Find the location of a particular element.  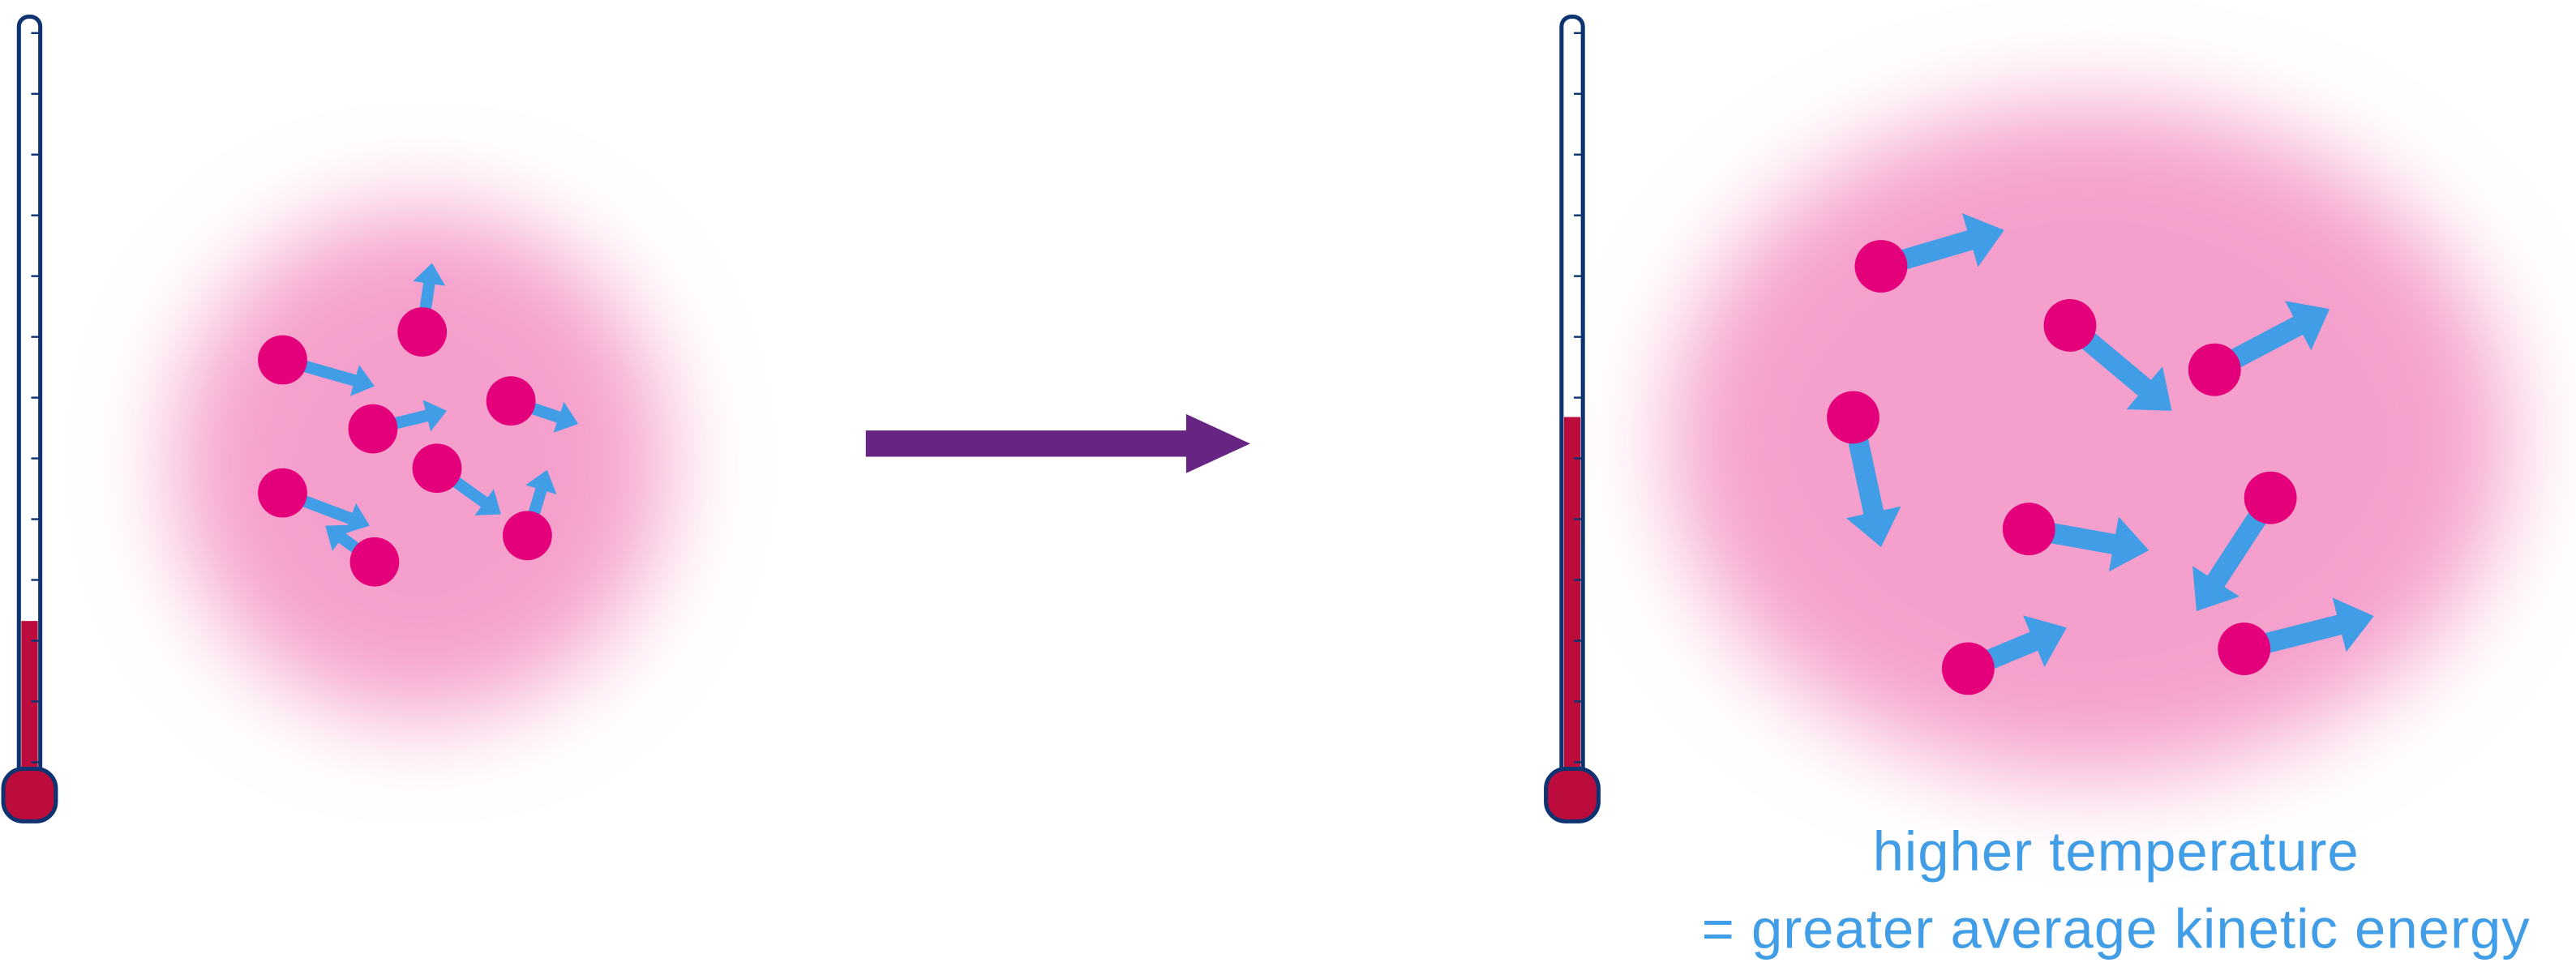

thermometer-low is located at coordinates (29, 419).